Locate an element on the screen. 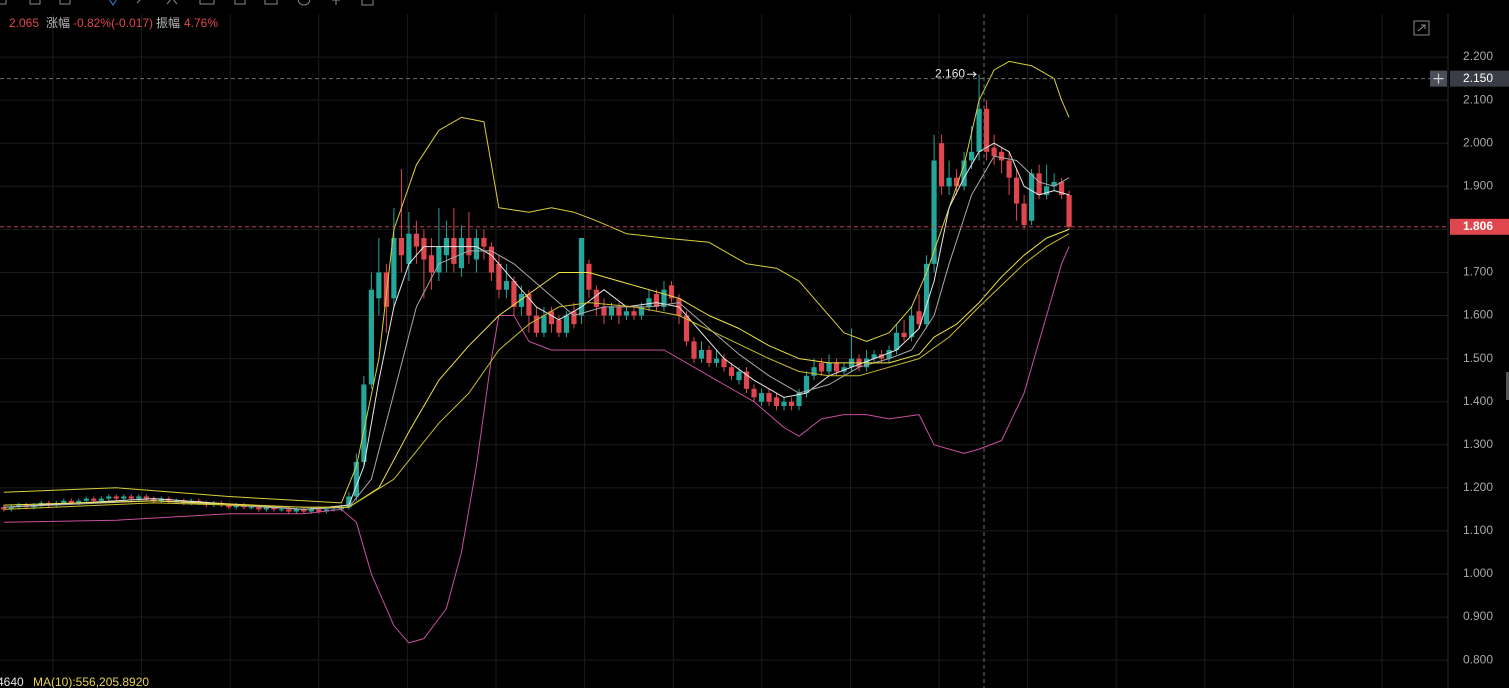 This screenshot has height=688, width=1509. crosshair-label-box is located at coordinates (1479, 78).